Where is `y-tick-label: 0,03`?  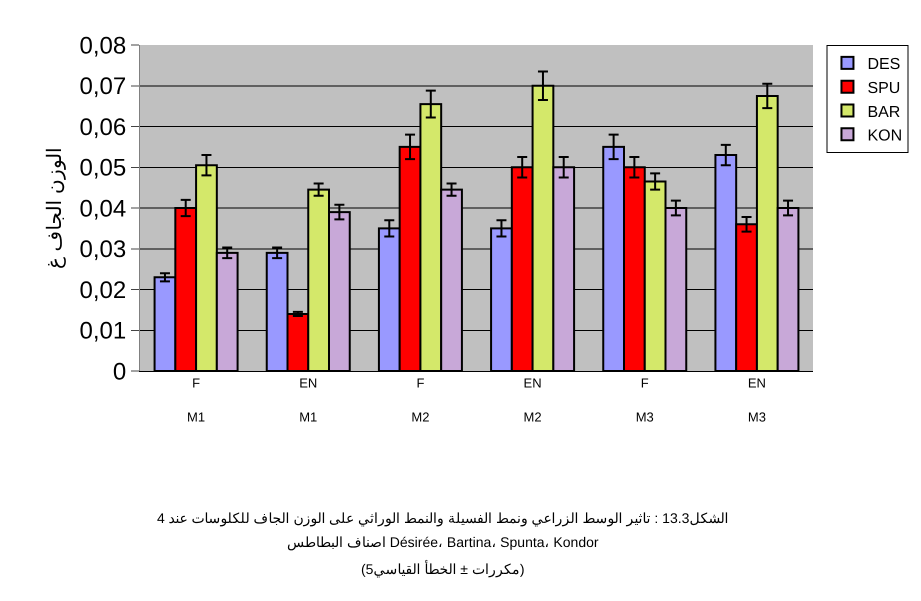
y-tick-label: 0,03 is located at coordinates (102, 250).